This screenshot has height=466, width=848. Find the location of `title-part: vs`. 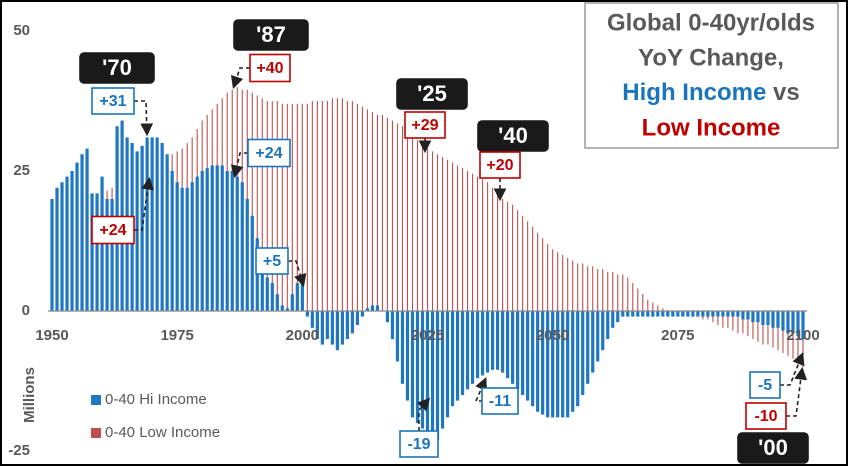

title-part: vs is located at coordinates (786, 92).